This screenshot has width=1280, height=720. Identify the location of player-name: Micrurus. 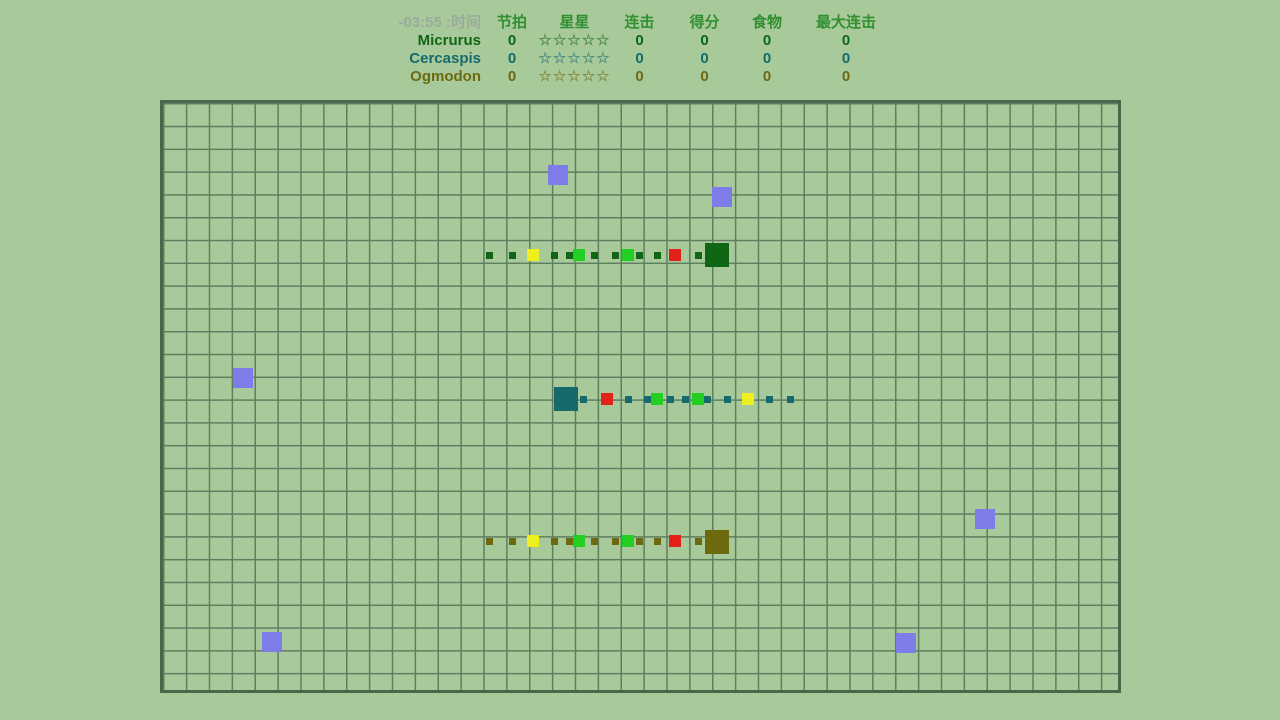
(449, 40).